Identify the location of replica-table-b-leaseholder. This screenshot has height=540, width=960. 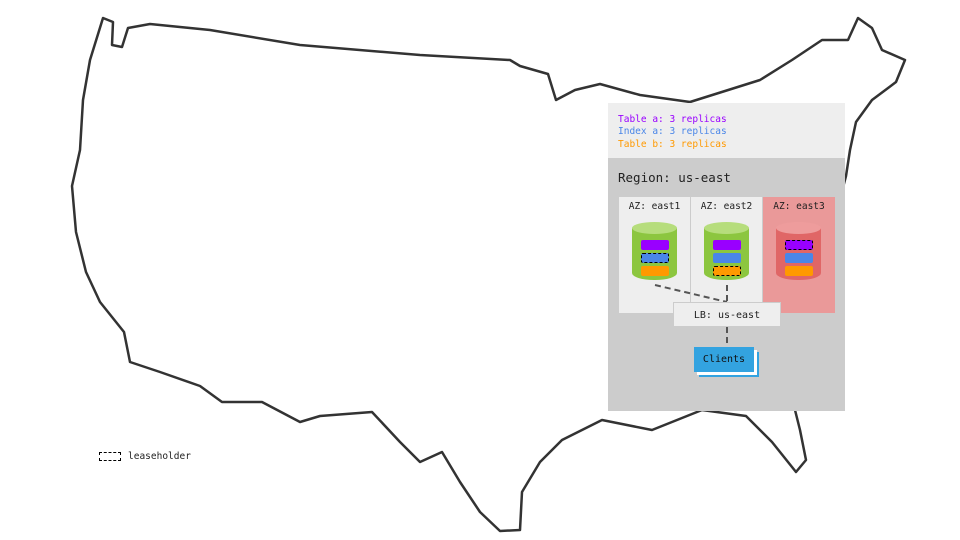
(727, 271).